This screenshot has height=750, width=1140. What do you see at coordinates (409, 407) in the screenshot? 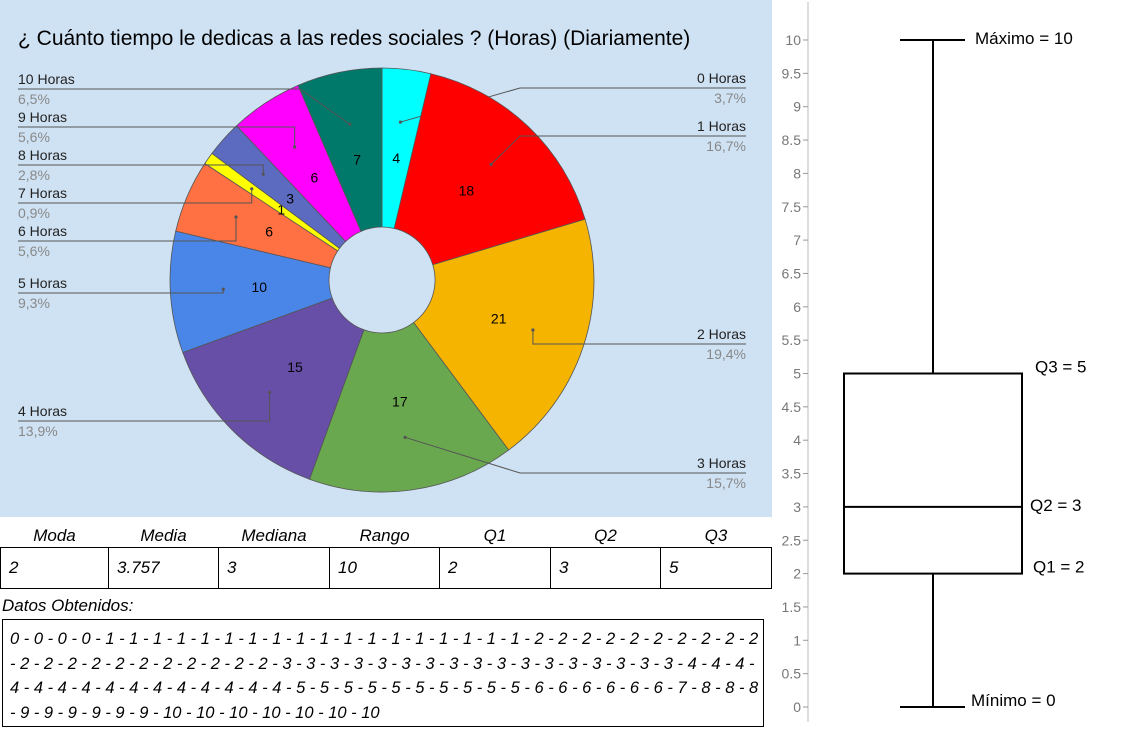
I see `pie-slice-3-horas` at bounding box center [409, 407].